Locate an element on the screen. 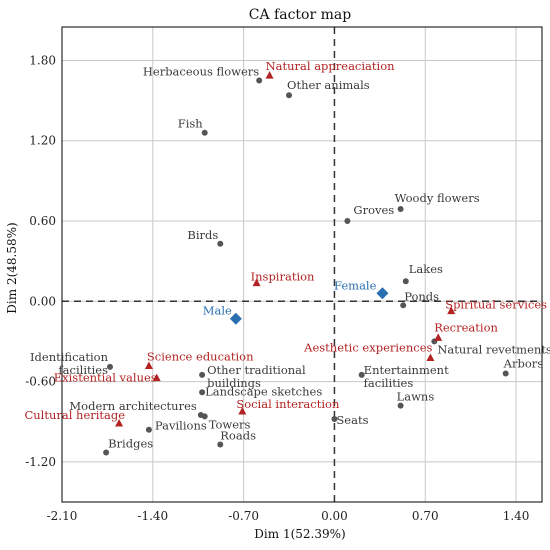 Image resolution: width=550 pixels, height=550 pixels. row-point: Seats is located at coordinates (350, 420).